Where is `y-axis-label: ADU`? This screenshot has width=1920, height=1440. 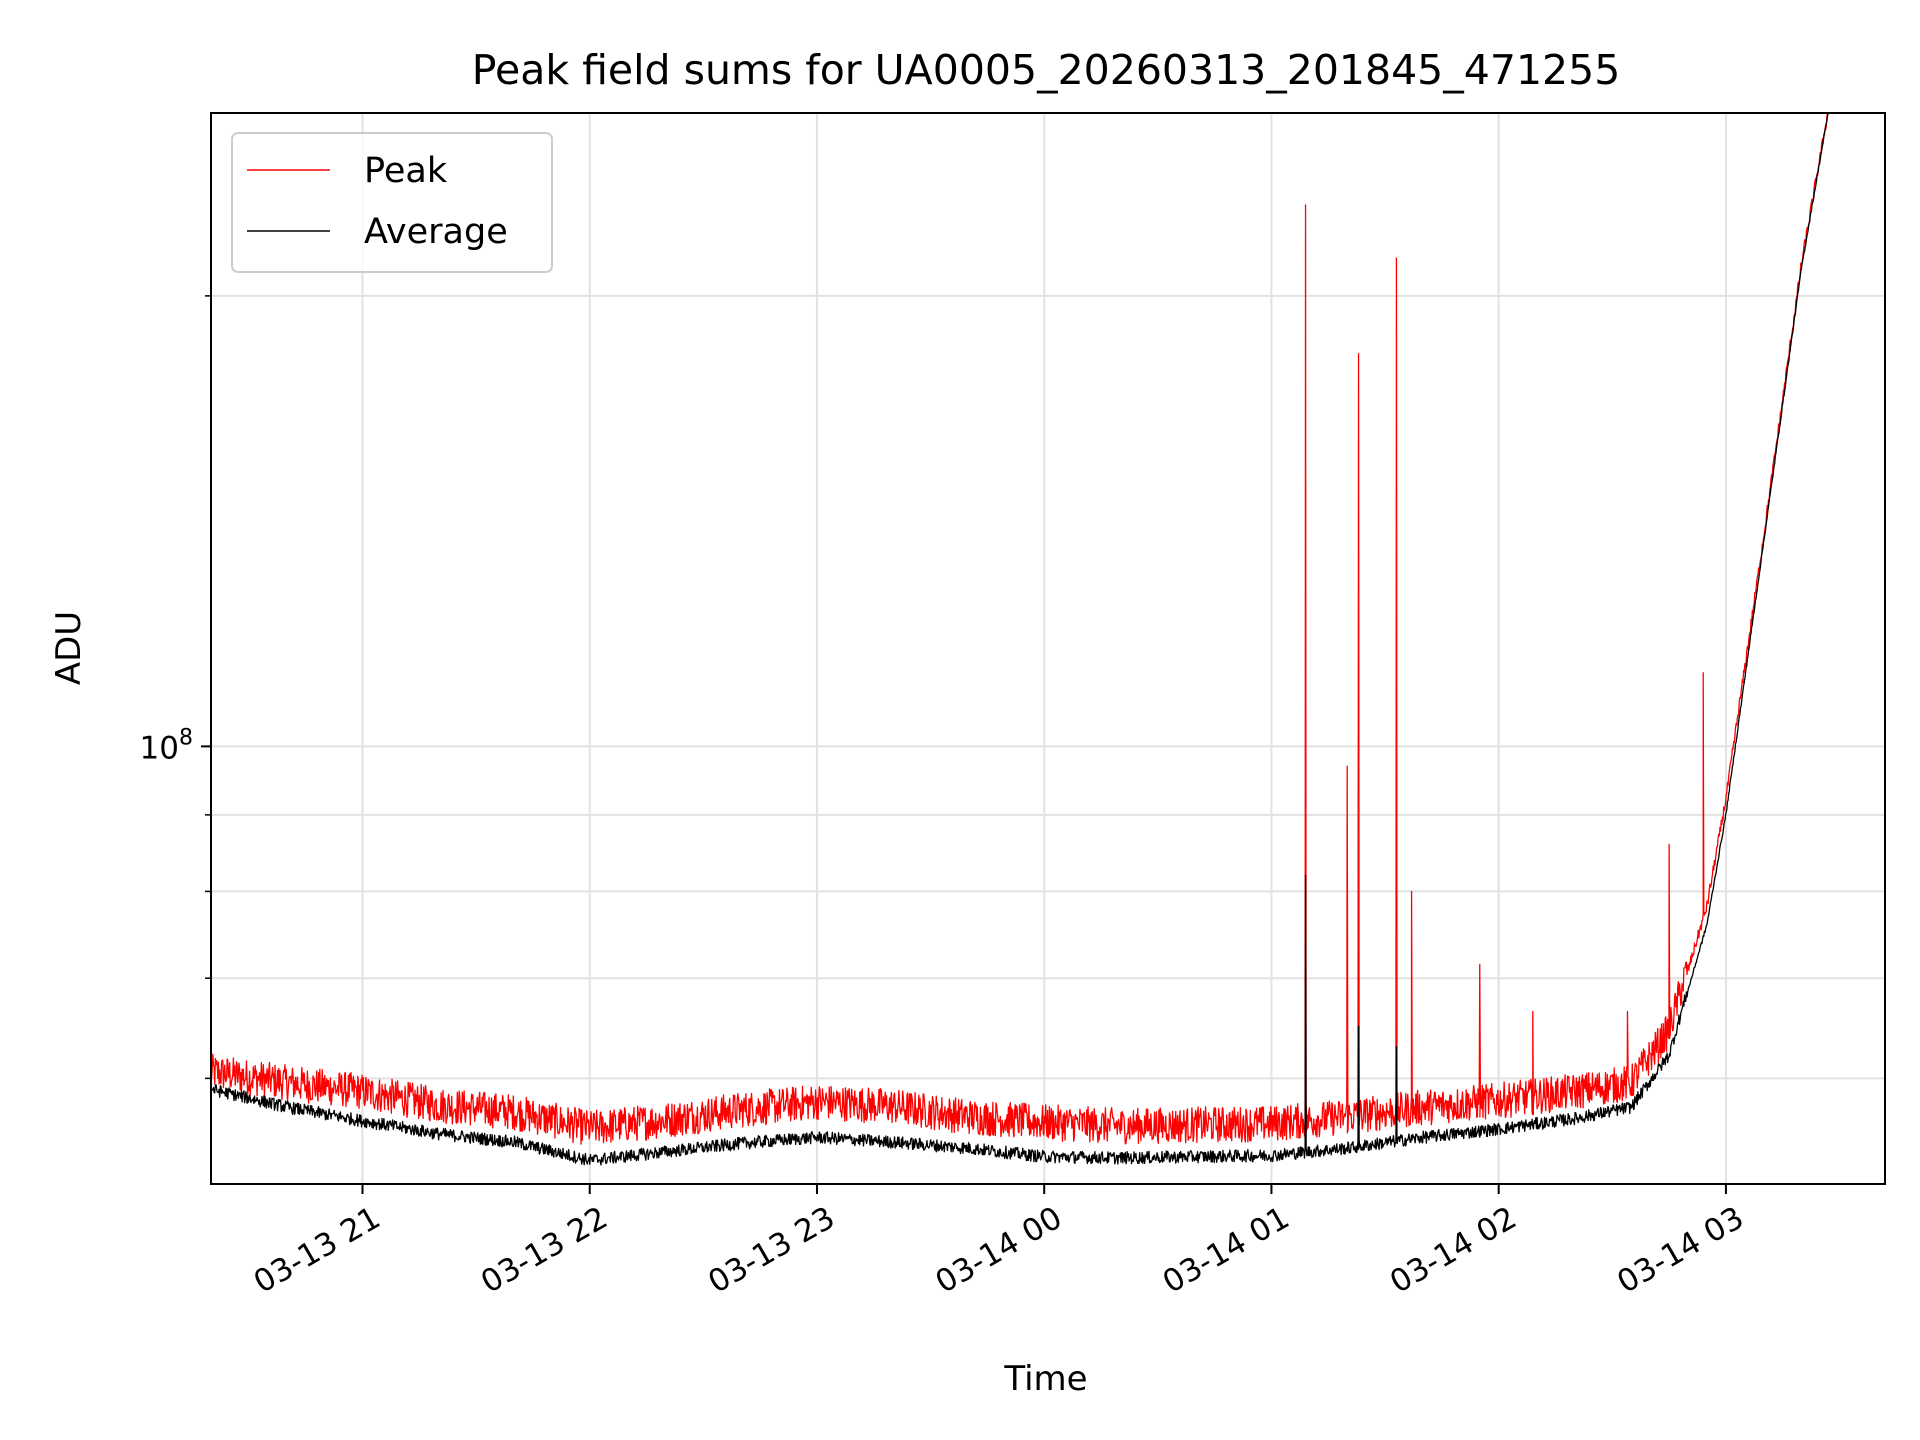
y-axis-label: ADU is located at coordinates (69, 648).